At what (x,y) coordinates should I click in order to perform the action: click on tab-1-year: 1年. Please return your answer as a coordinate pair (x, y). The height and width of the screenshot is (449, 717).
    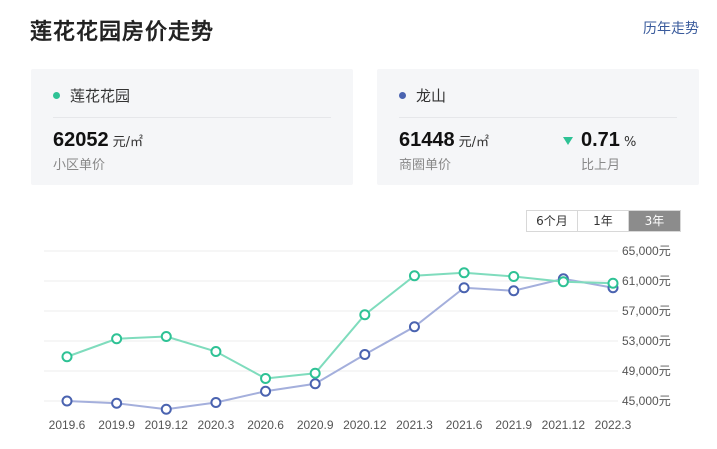
    Looking at the image, I should click on (603, 221).